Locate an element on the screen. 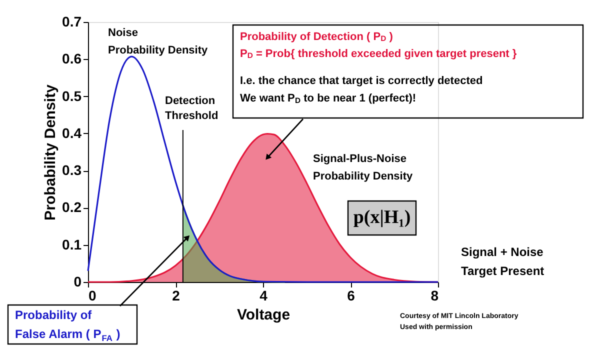  x-tick-label: 2 is located at coordinates (176, 296).